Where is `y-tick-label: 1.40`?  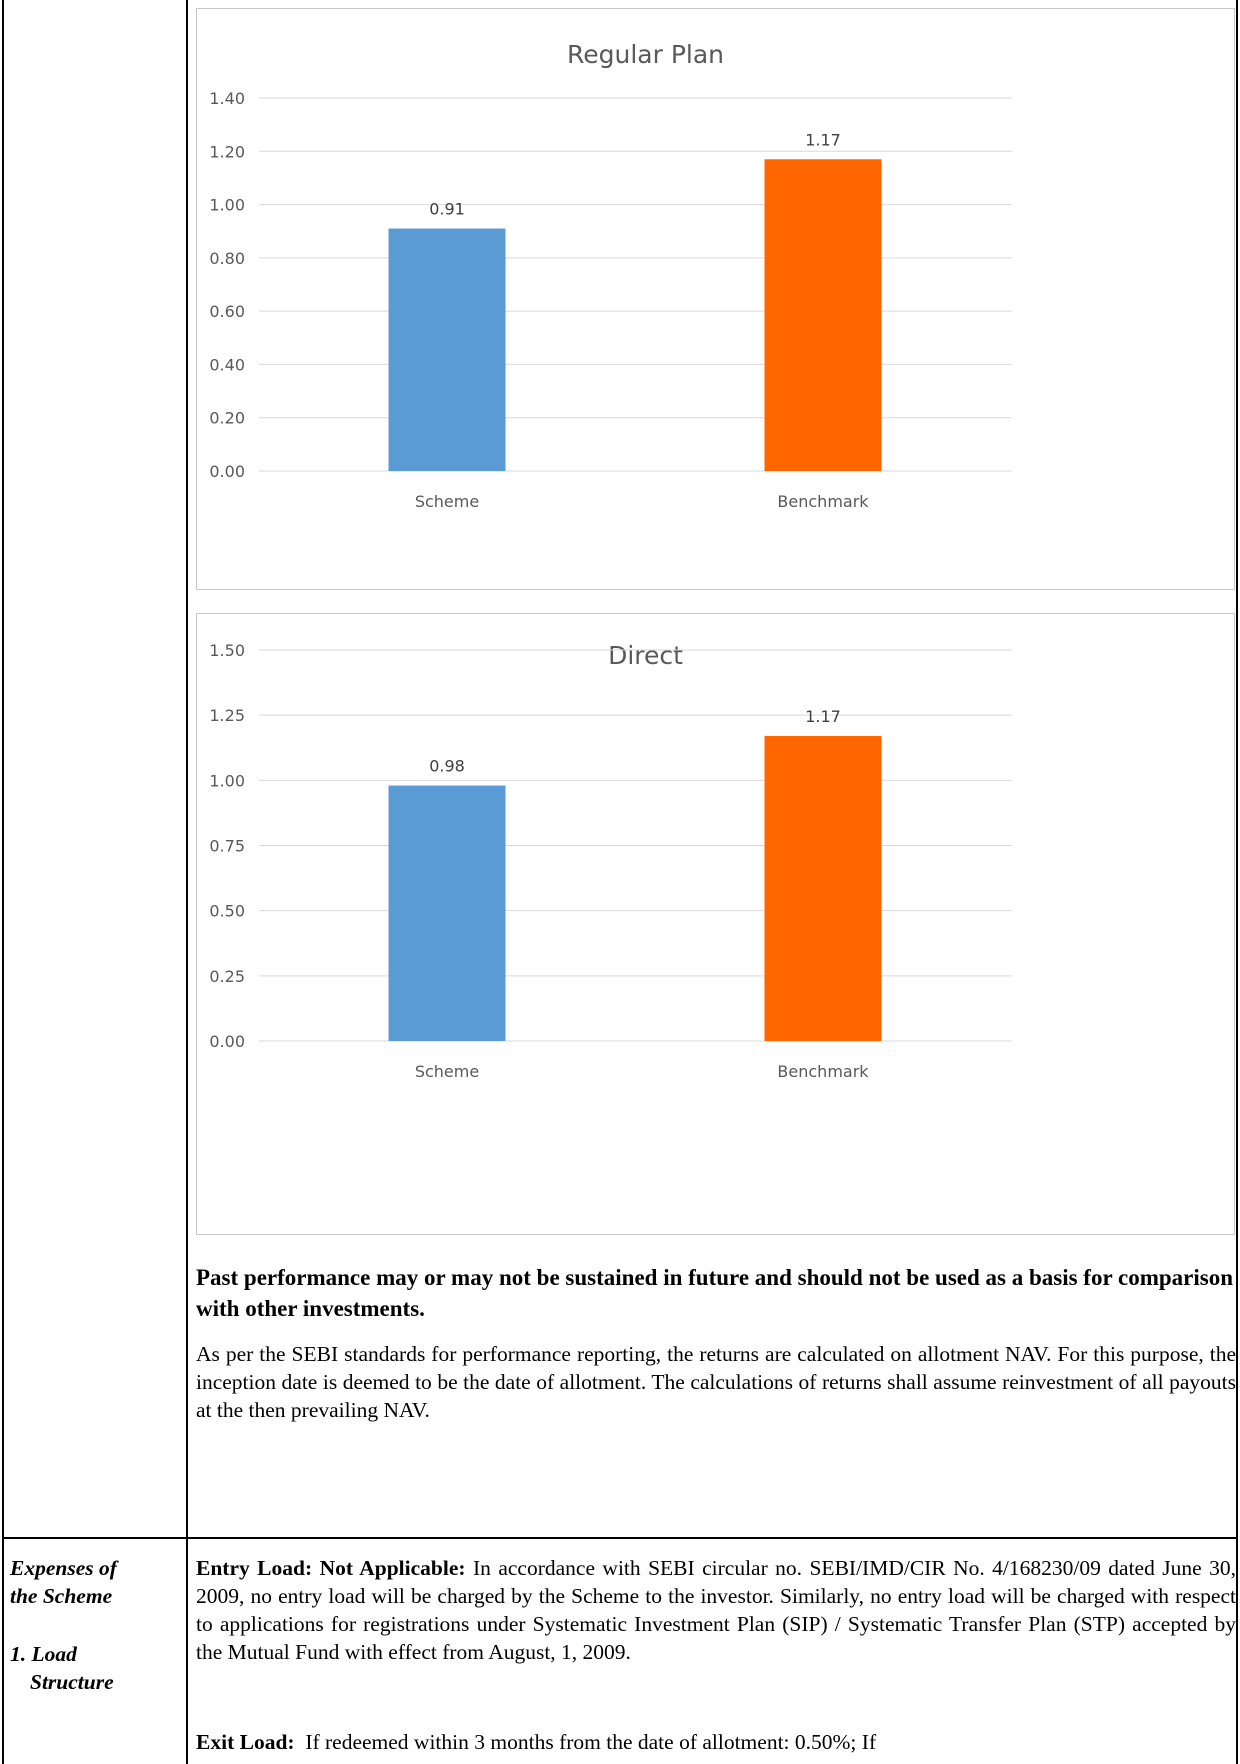 y-tick-label: 1.40 is located at coordinates (227, 98).